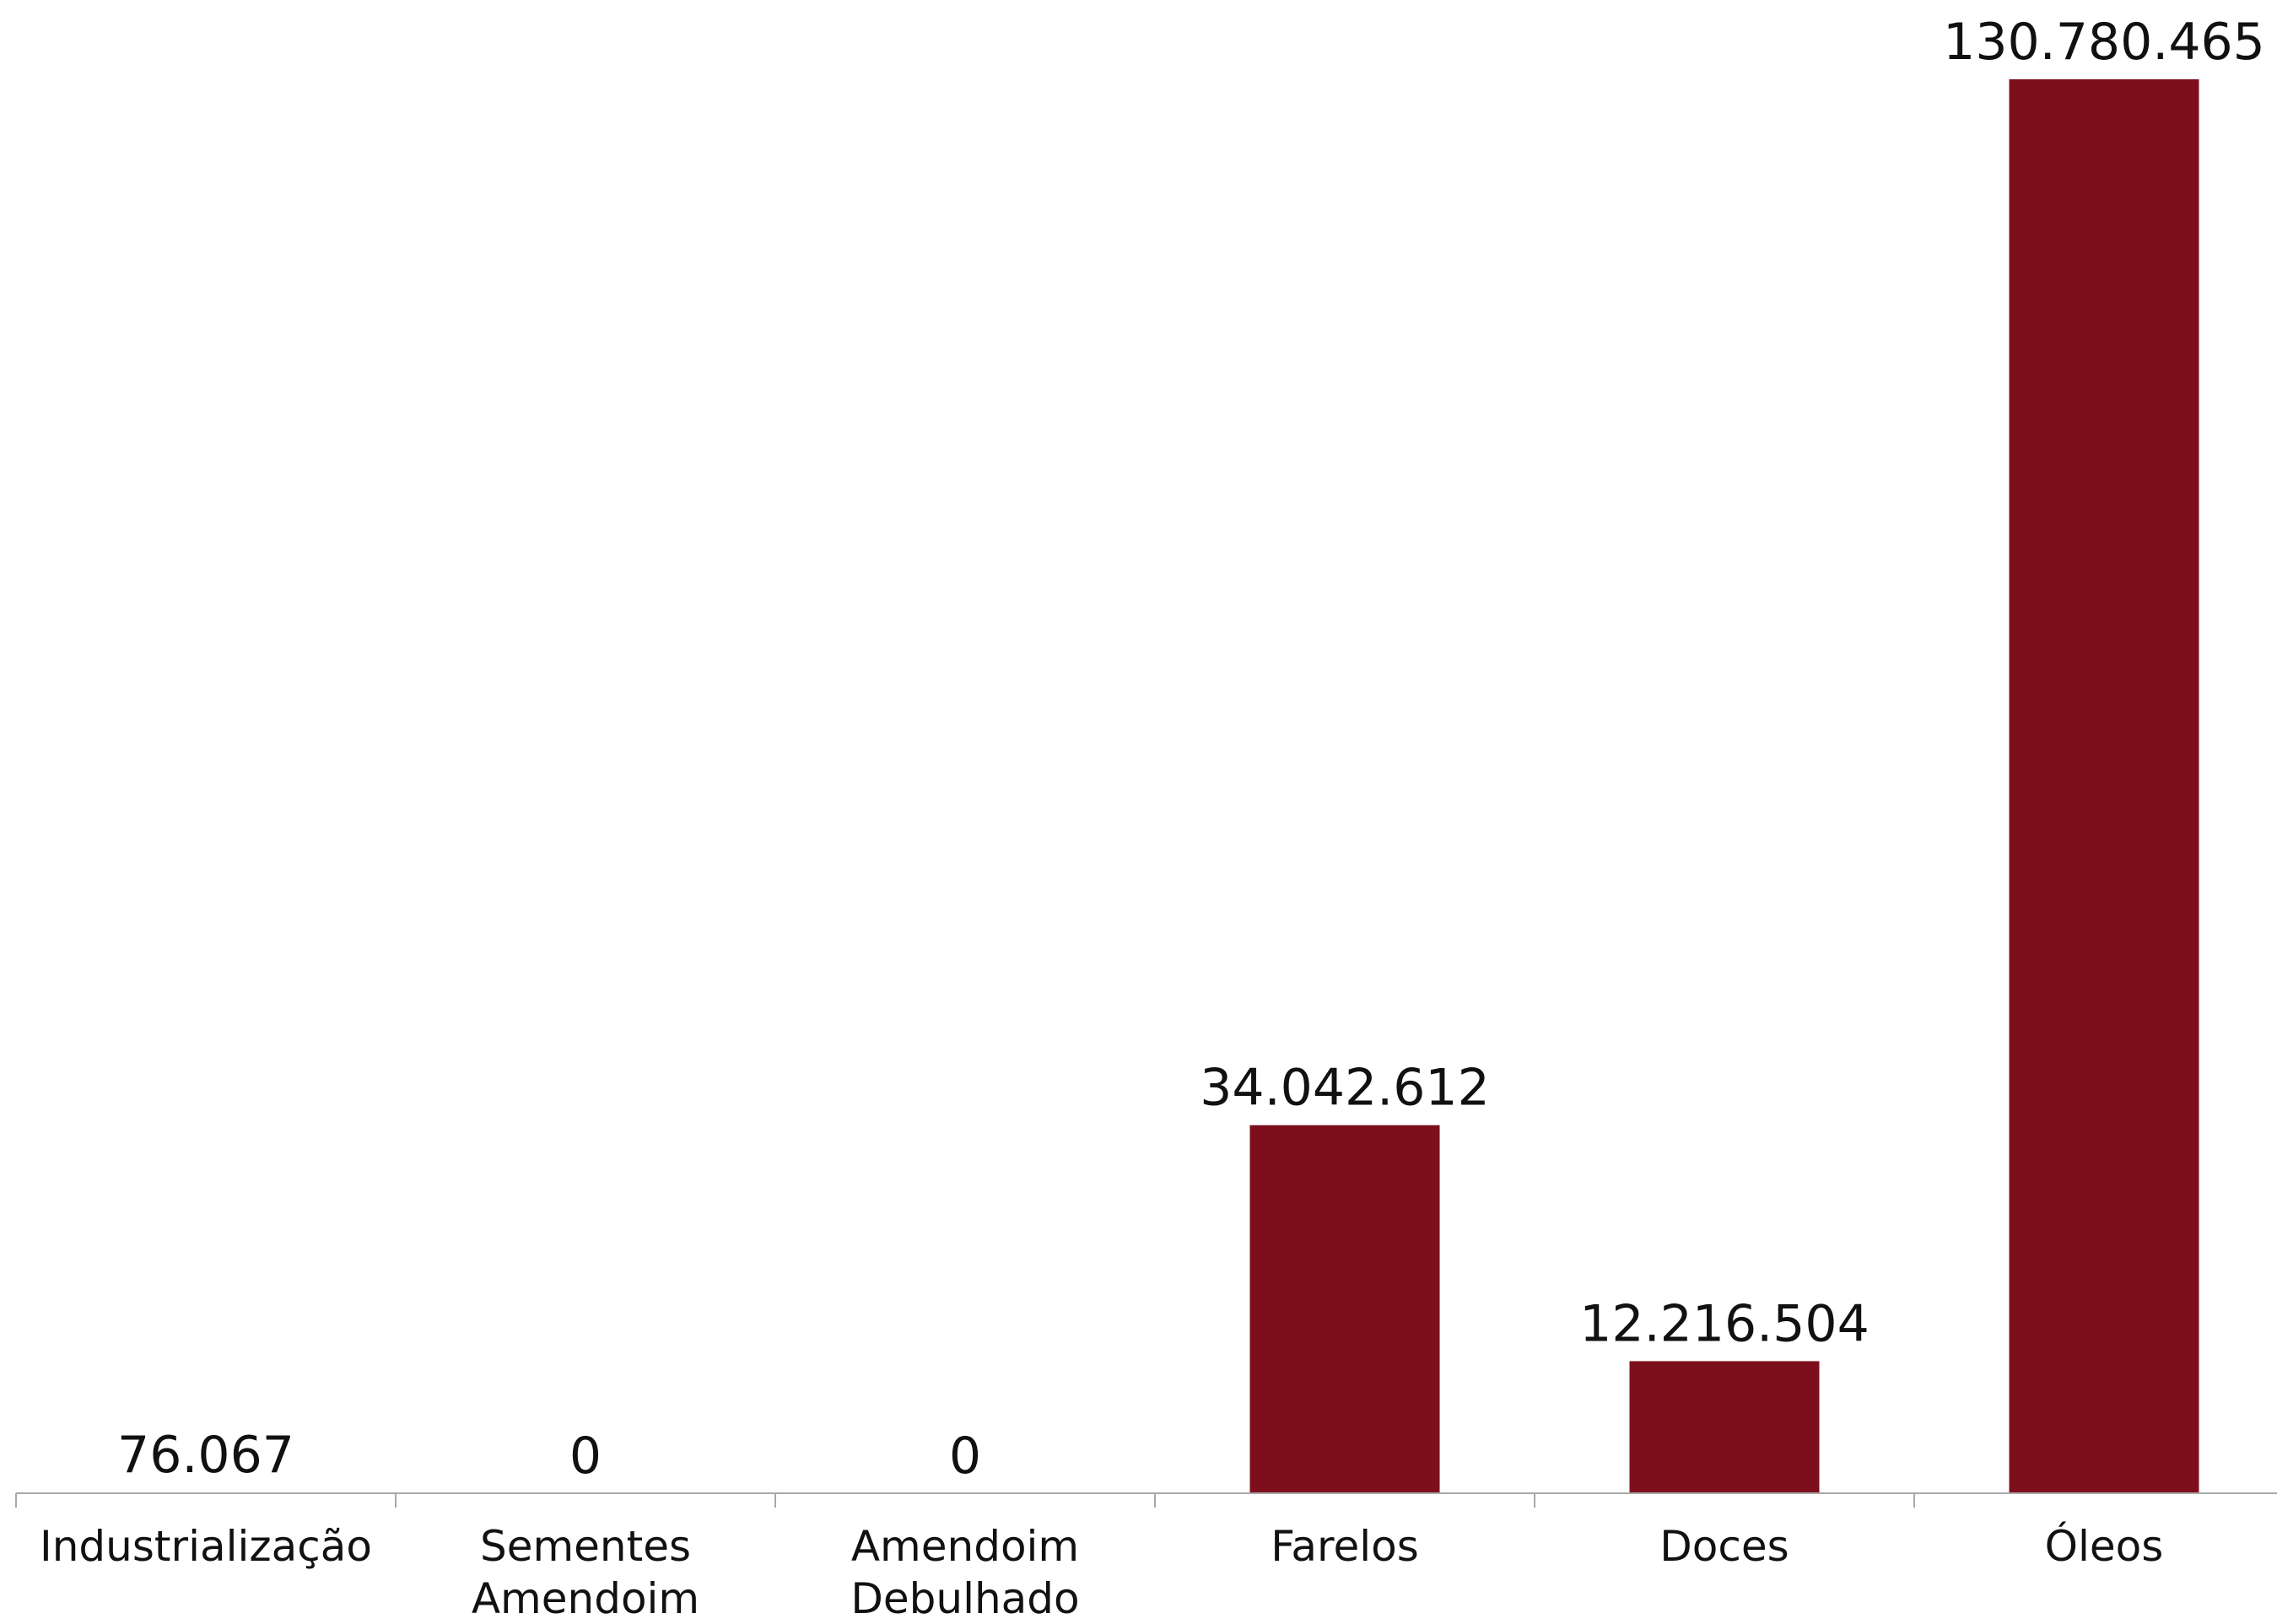 Image resolution: width=2277 pixels, height=1624 pixels. What do you see at coordinates (2104, 42) in the screenshot?
I see `data-label: 130.780.465` at bounding box center [2104, 42].